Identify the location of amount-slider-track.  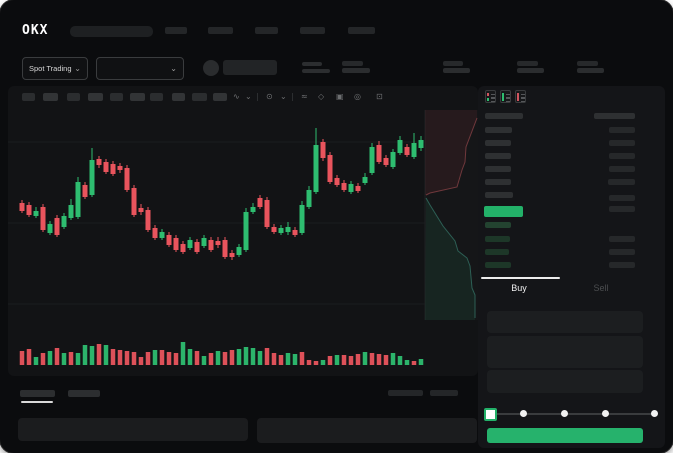
(571, 414).